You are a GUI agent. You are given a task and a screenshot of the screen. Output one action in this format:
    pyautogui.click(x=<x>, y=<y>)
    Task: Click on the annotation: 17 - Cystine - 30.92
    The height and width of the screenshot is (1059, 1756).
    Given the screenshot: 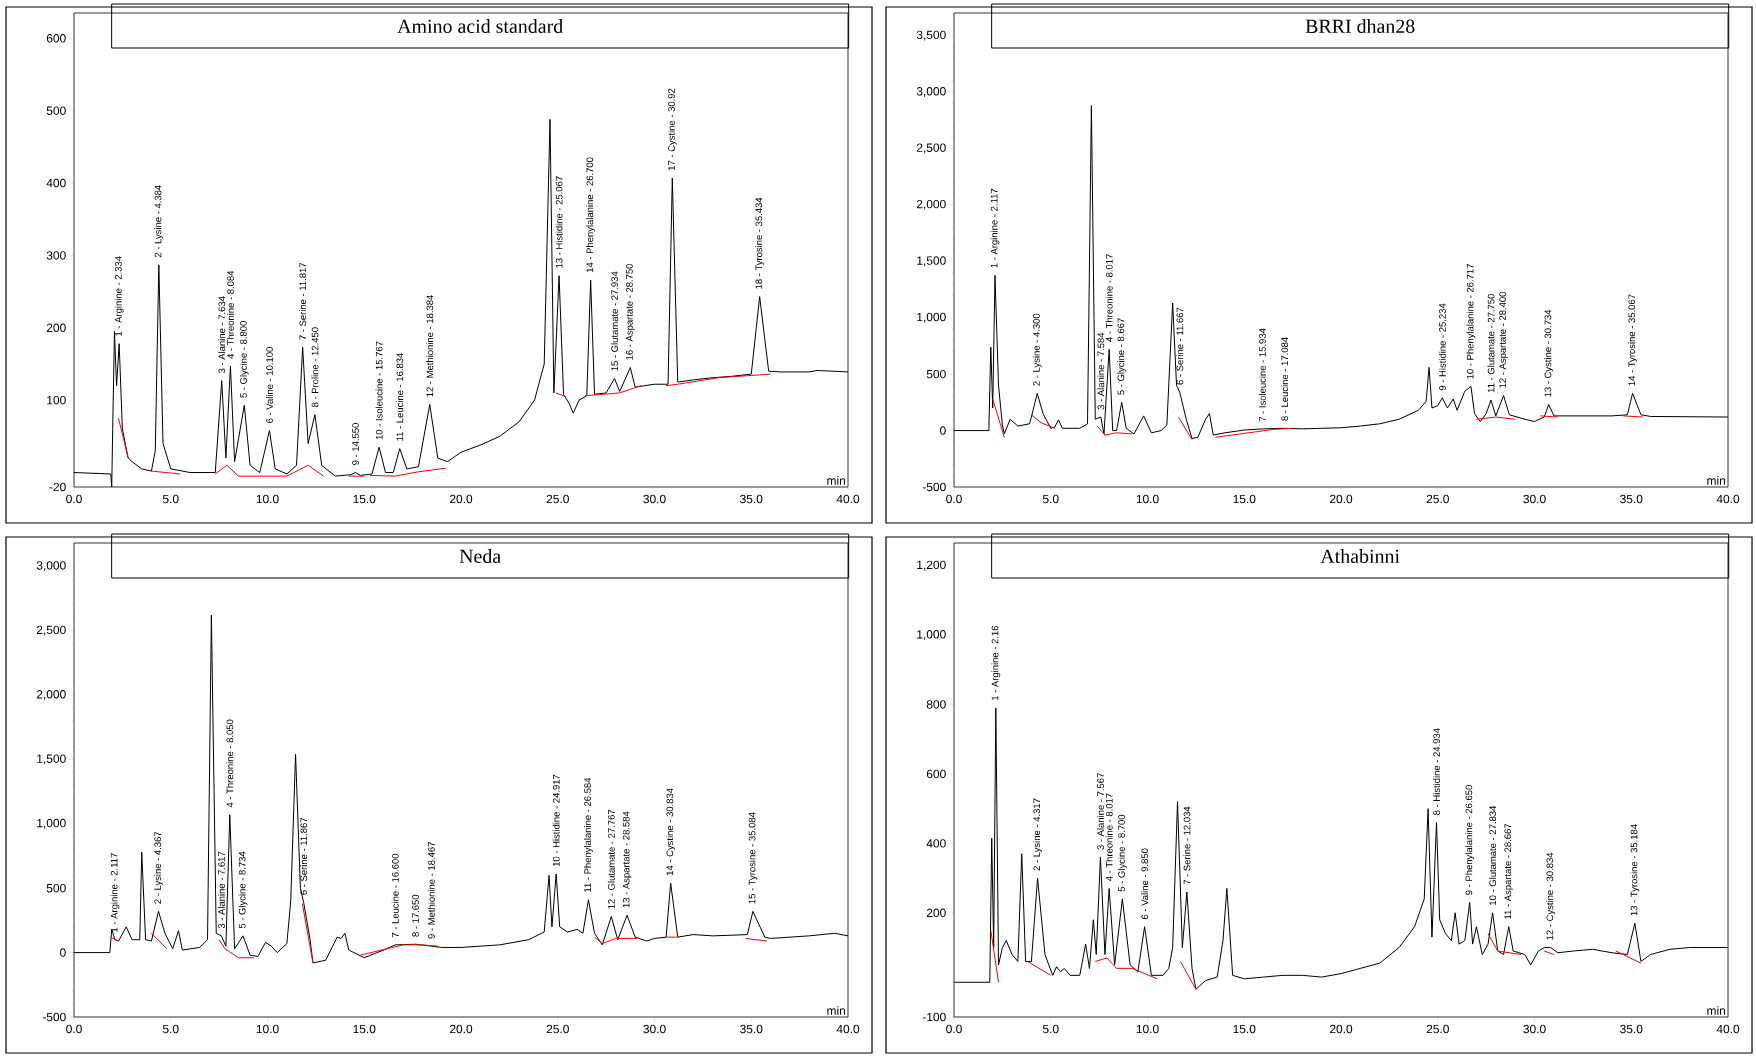 What is the action you would take?
    pyautogui.click(x=672, y=129)
    